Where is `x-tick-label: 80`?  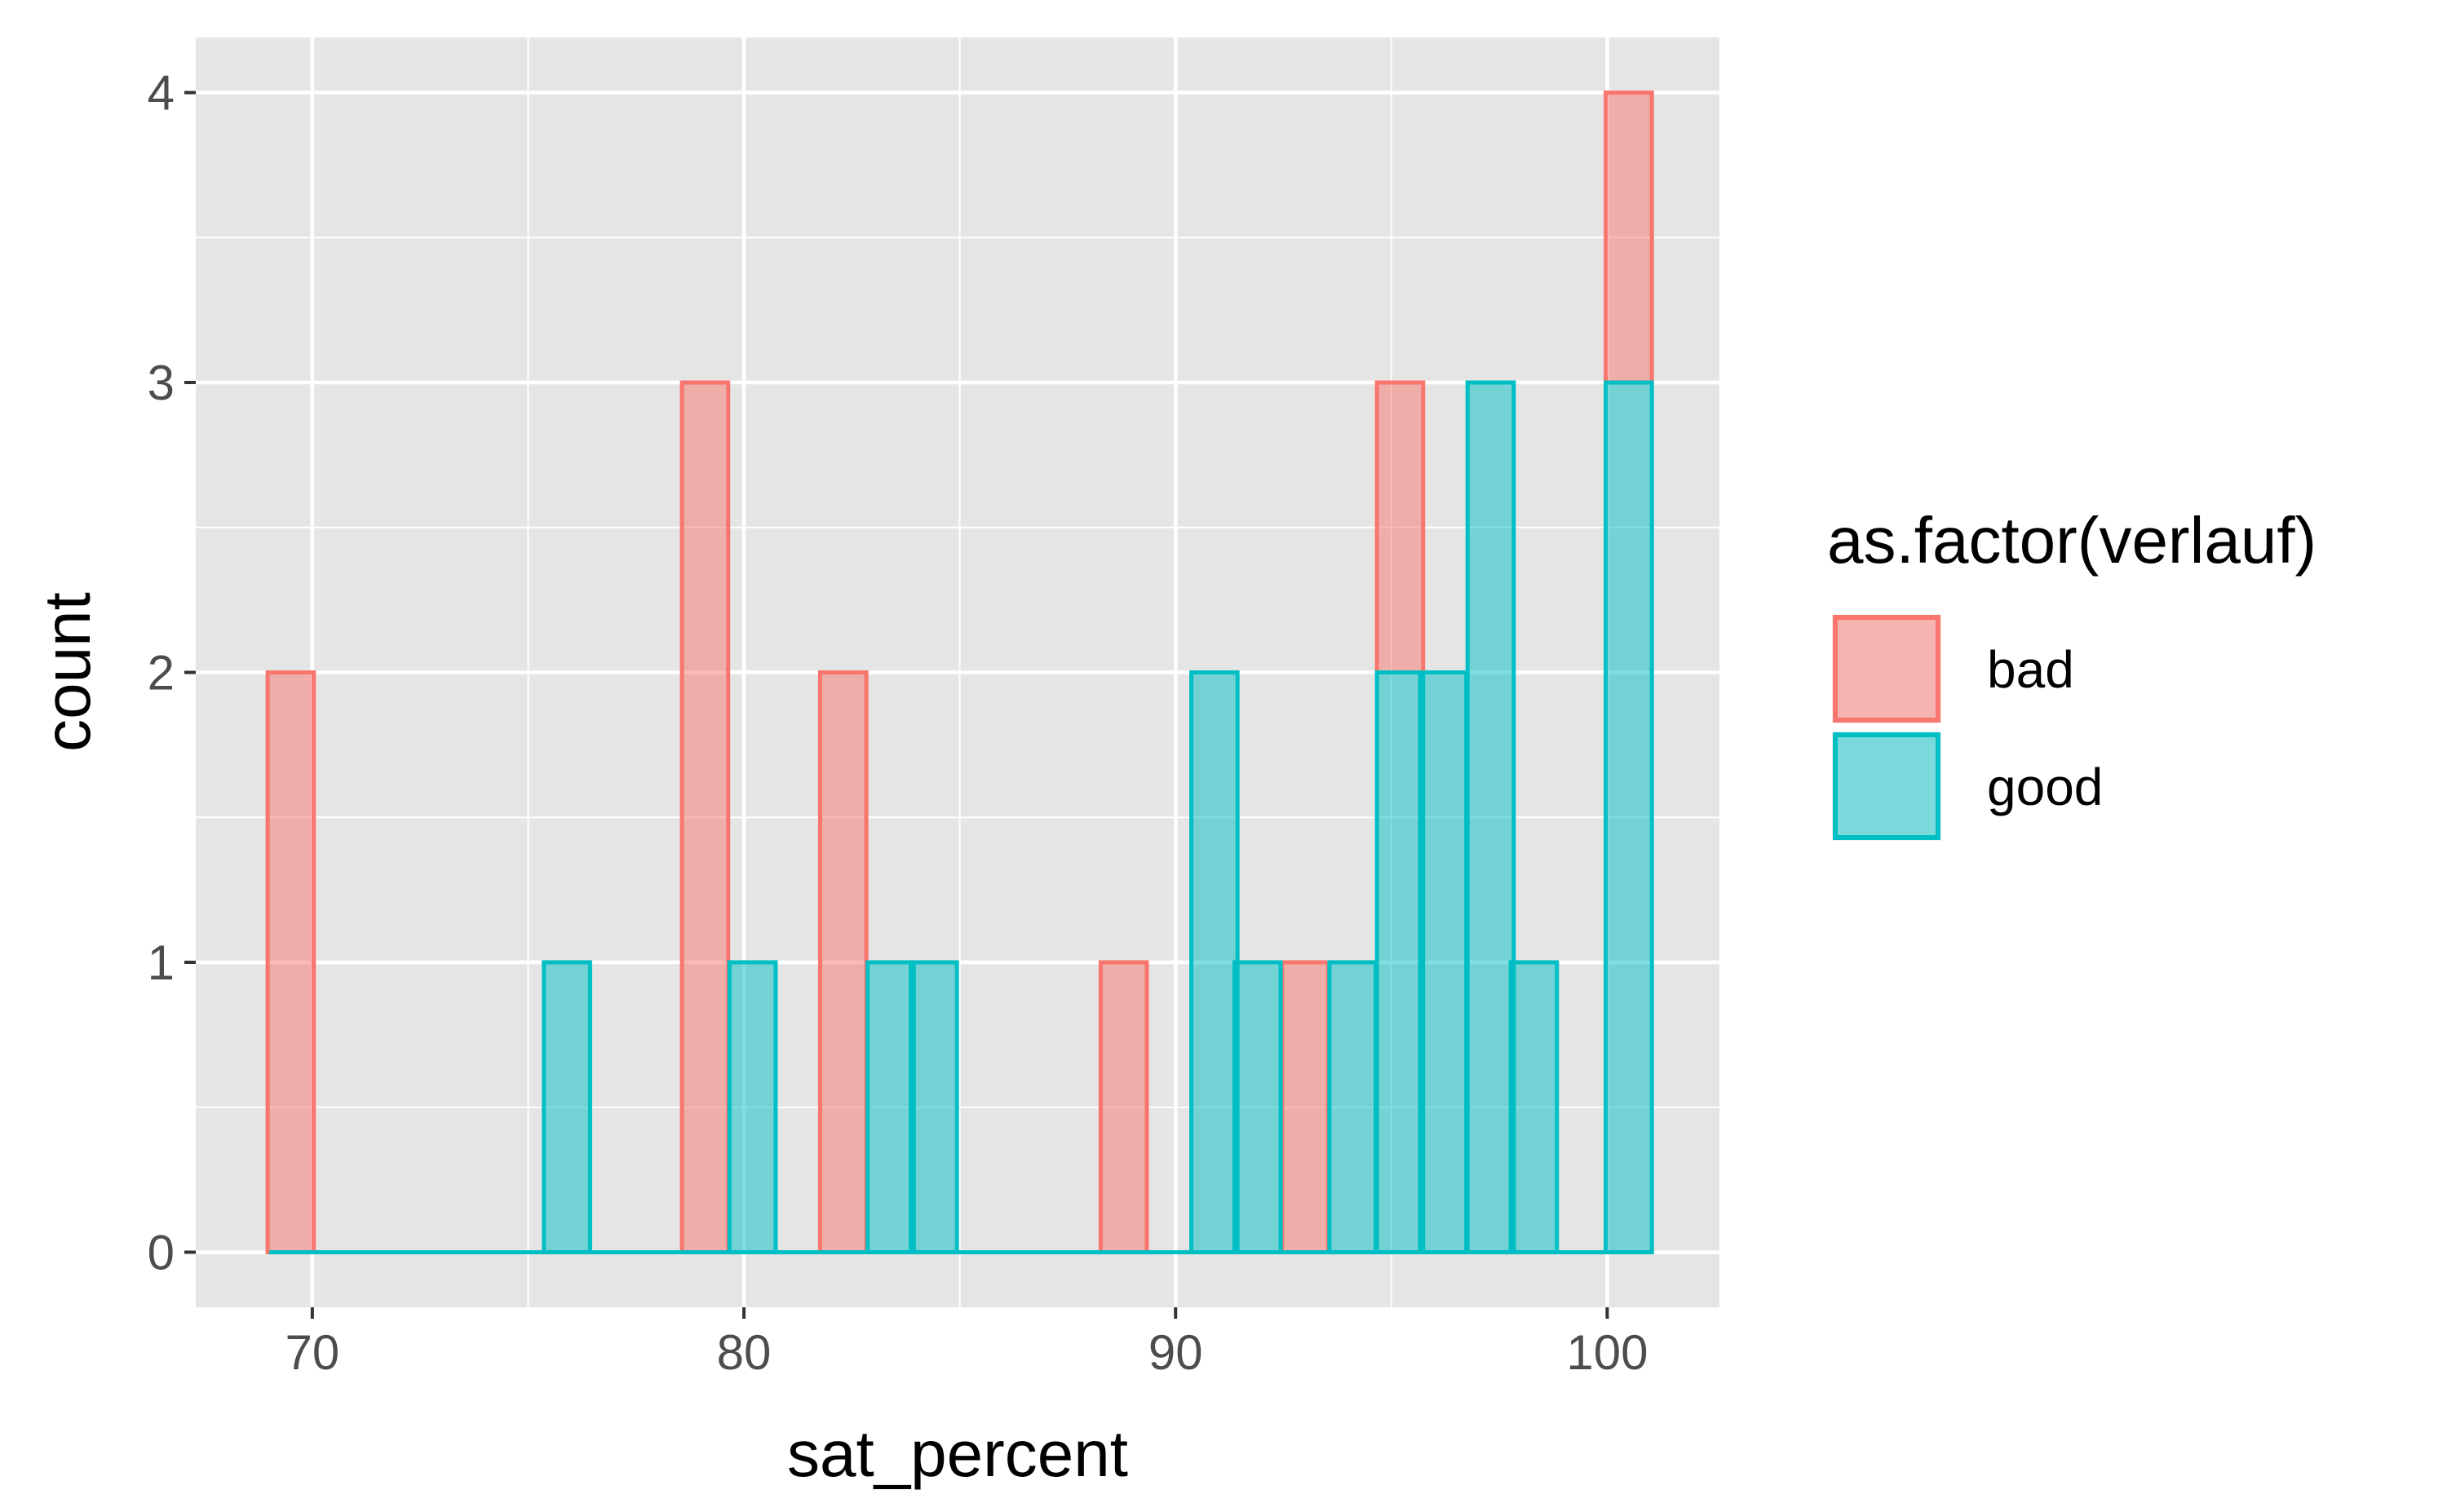 x-tick-label: 80 is located at coordinates (744, 1353).